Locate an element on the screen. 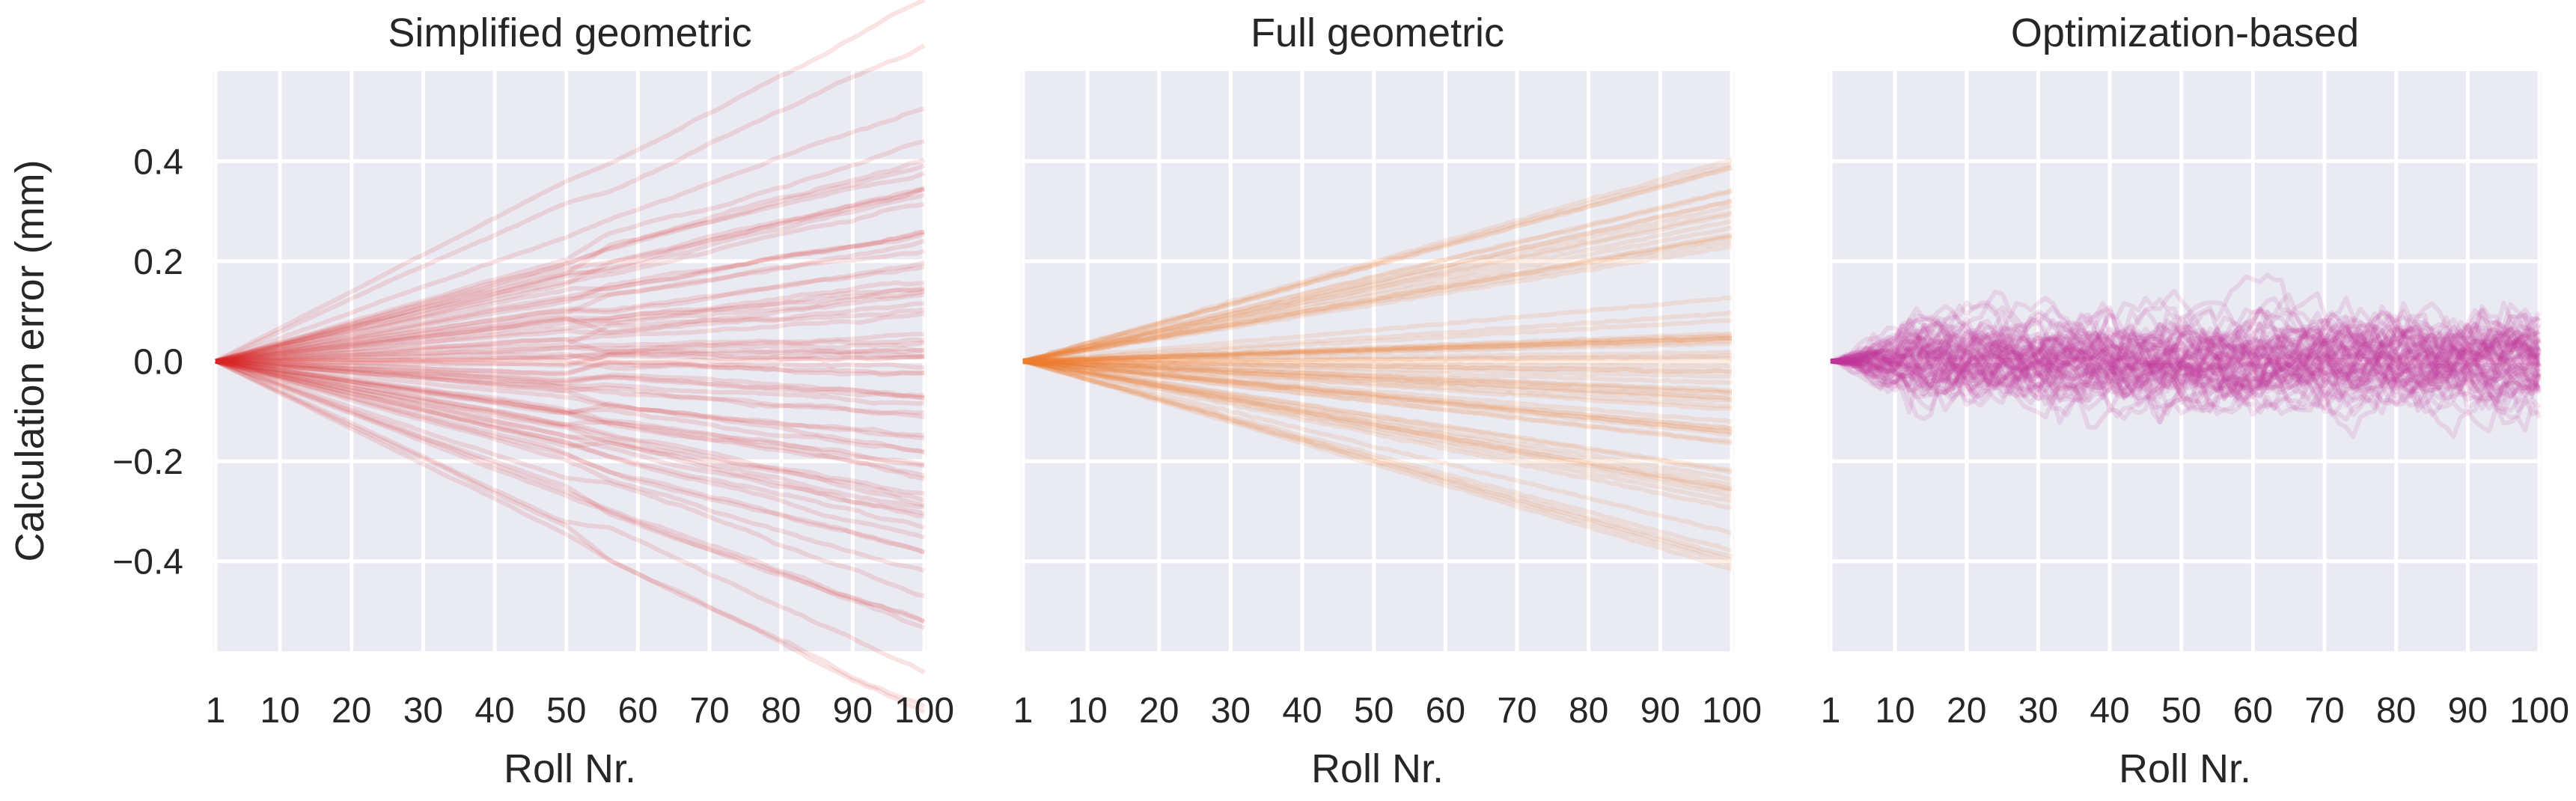  x-tick-labels: 1 10 20 30 40 50 60 70 80 90 100 is located at coordinates (1387, 711).